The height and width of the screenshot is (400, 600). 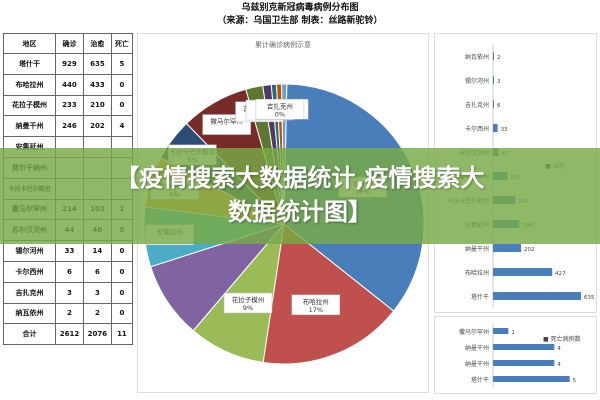 I want to click on table-row: 卡尔西州 6 6 0, so click(x=68, y=271).